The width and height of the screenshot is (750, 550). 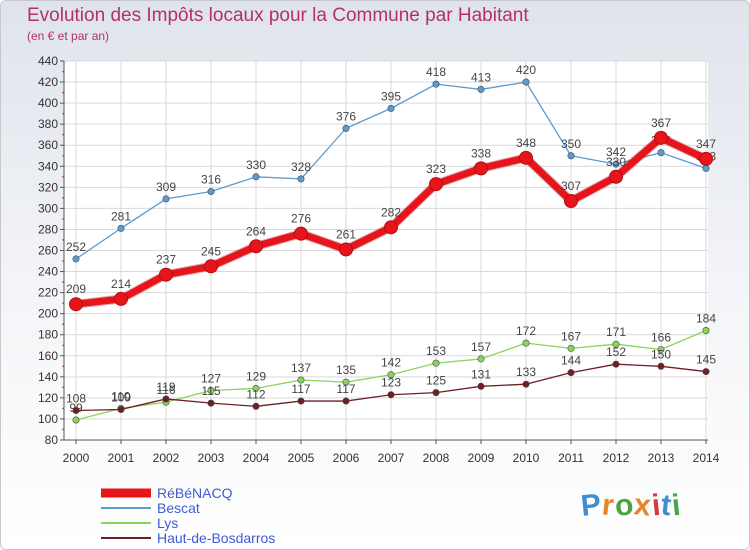 I want to click on x-tick-label: 2004, so click(x=256, y=458).